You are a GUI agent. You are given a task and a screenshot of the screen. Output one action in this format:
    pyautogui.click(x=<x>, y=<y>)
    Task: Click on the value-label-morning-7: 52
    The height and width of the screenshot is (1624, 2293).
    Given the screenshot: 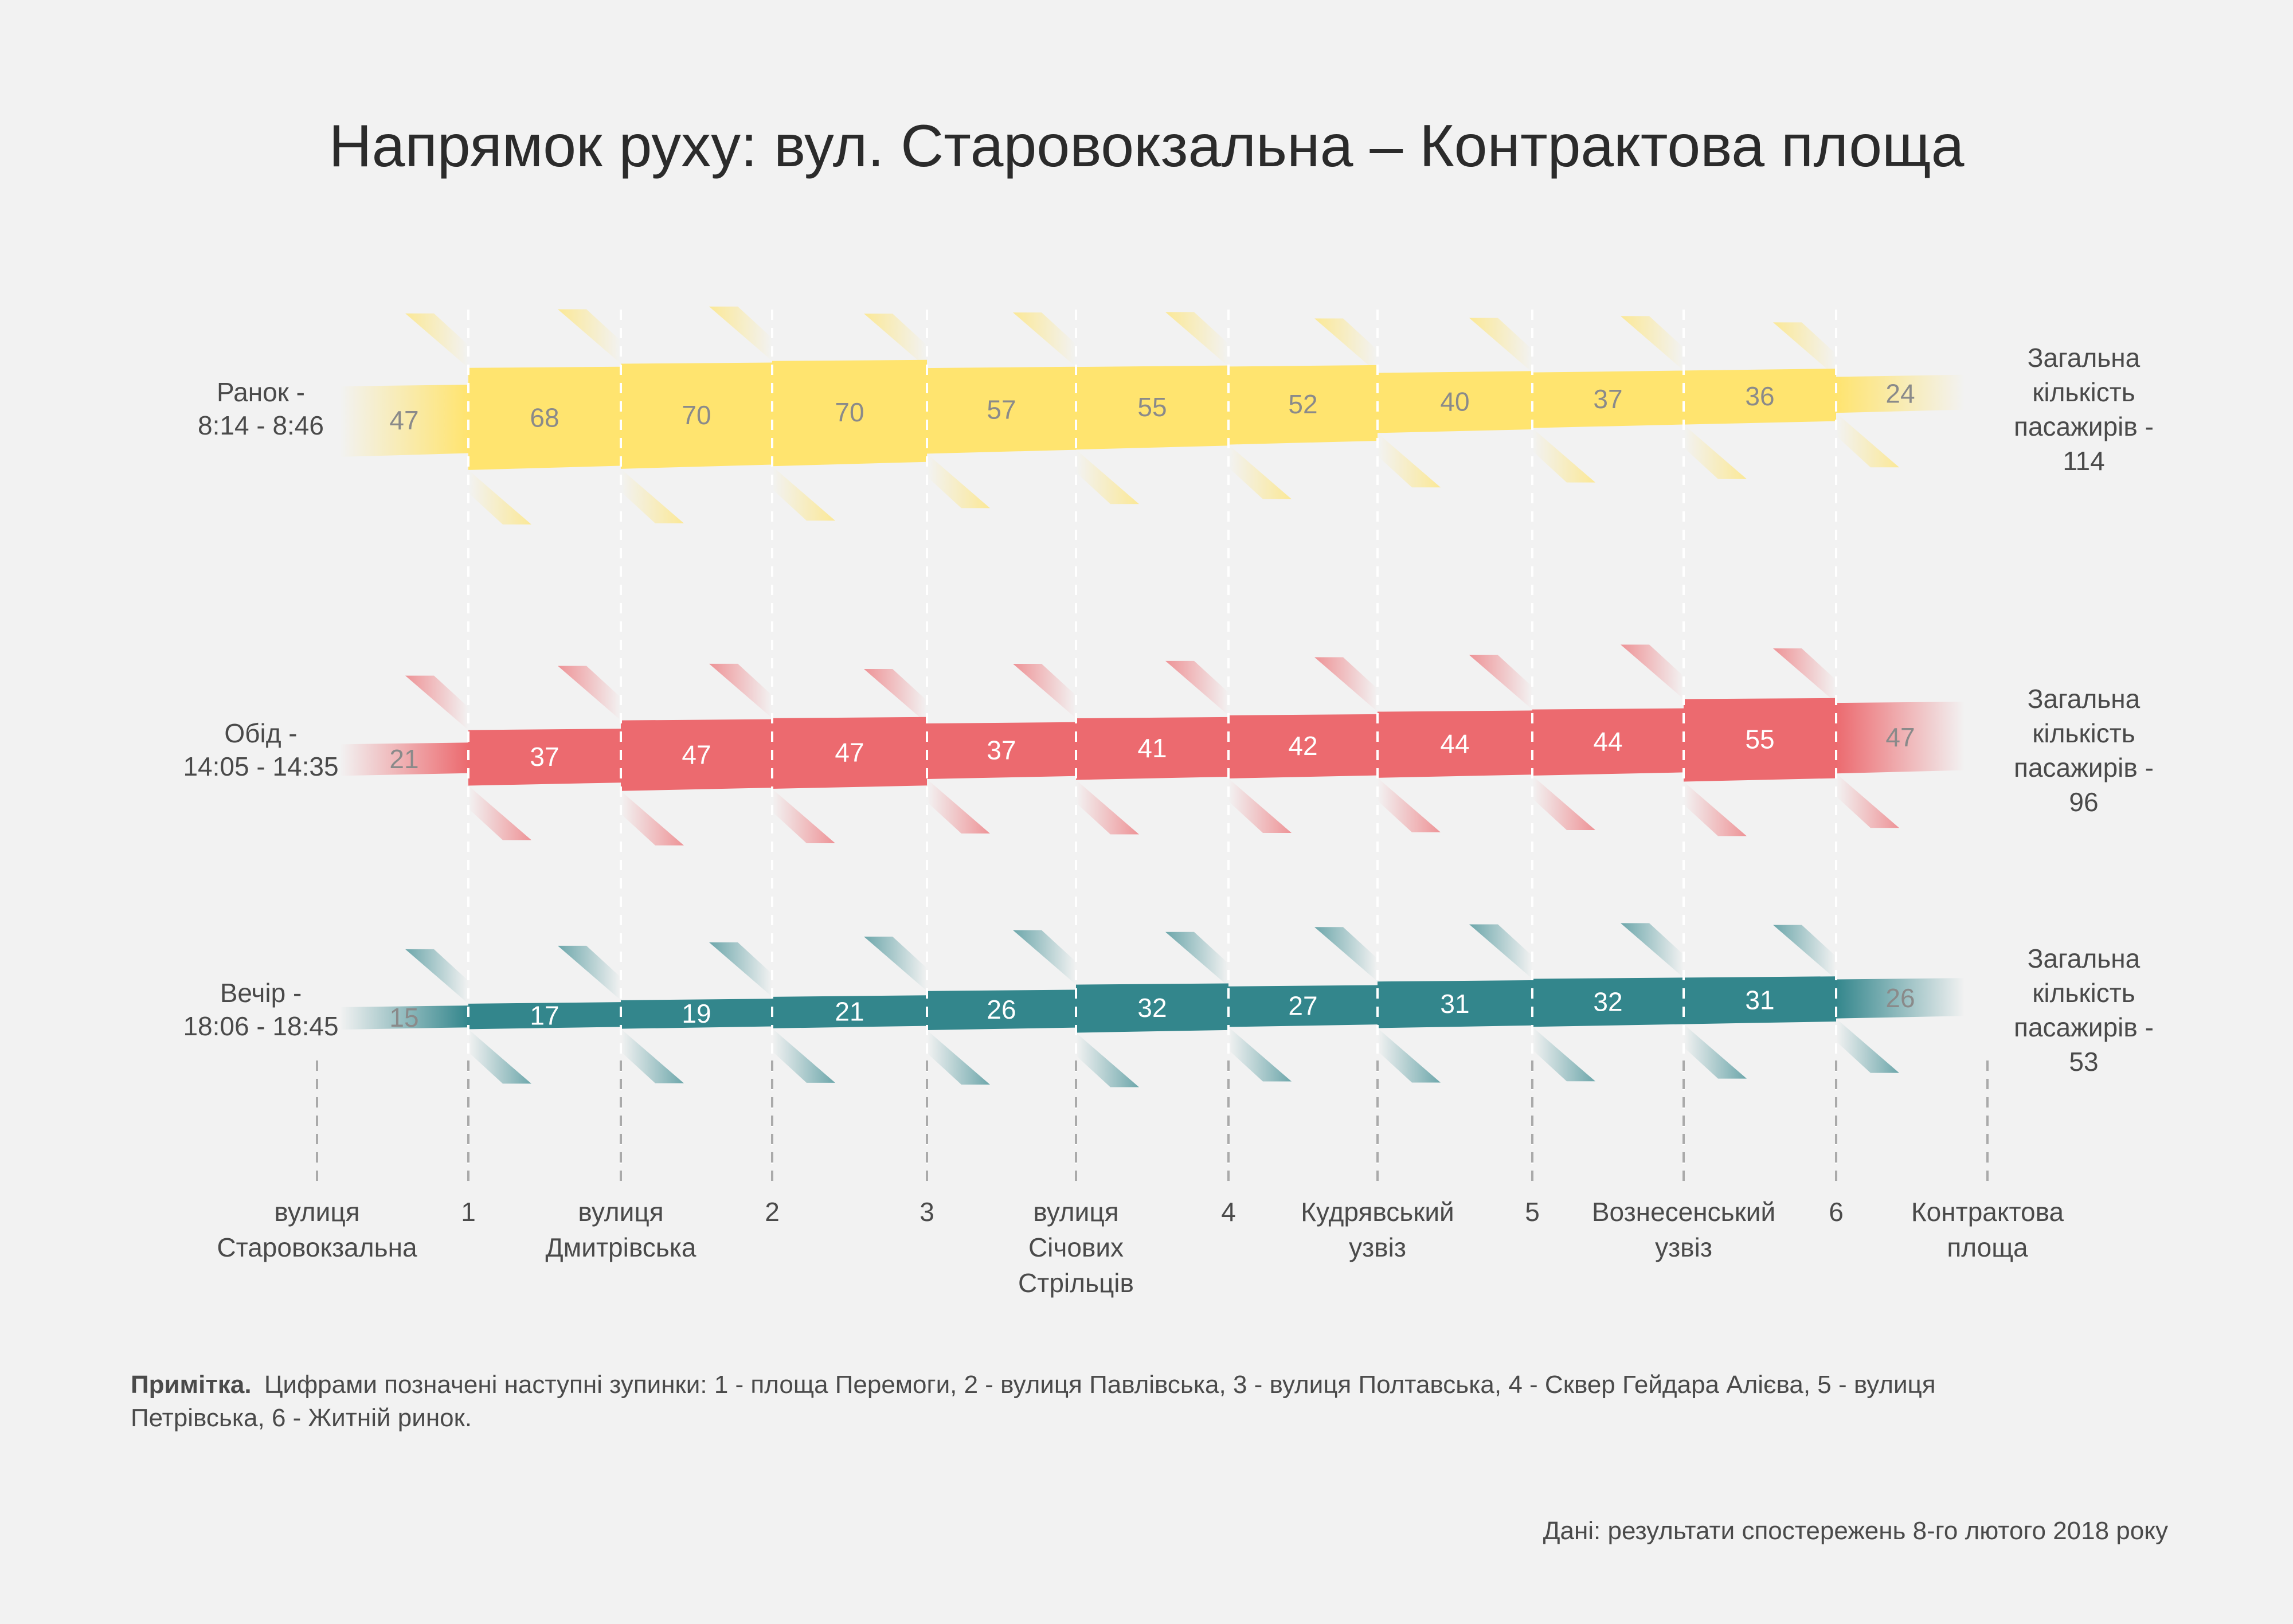 What is the action you would take?
    pyautogui.click(x=1302, y=404)
    